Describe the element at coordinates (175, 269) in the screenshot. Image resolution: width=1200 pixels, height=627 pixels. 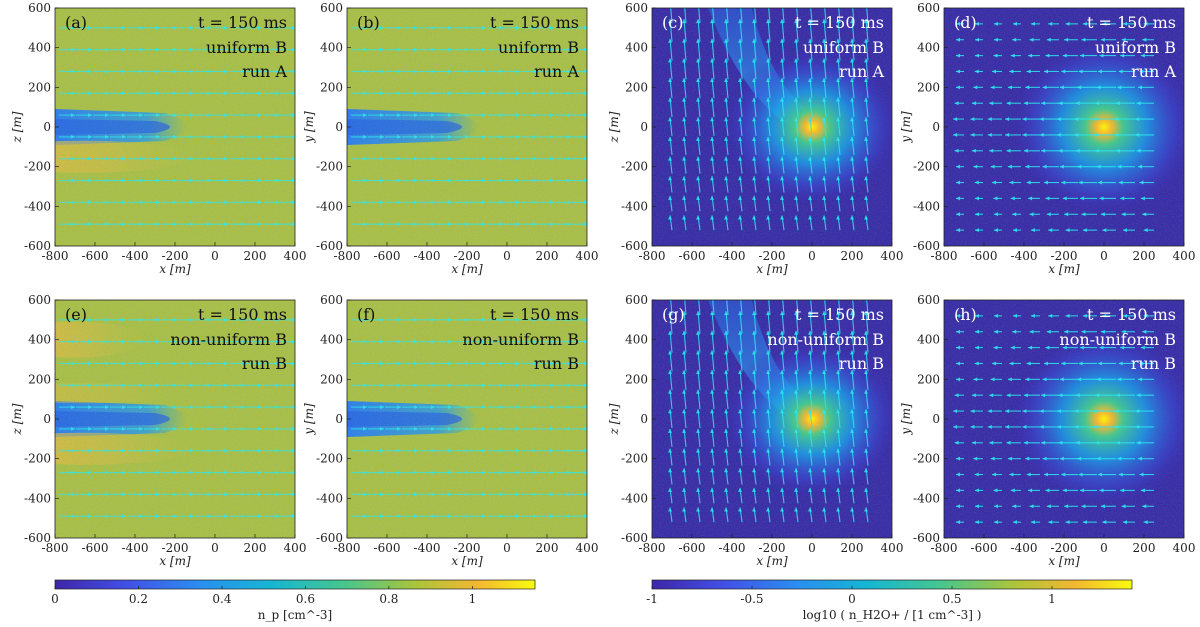
I see `x-axis-label: x [m]` at that location.